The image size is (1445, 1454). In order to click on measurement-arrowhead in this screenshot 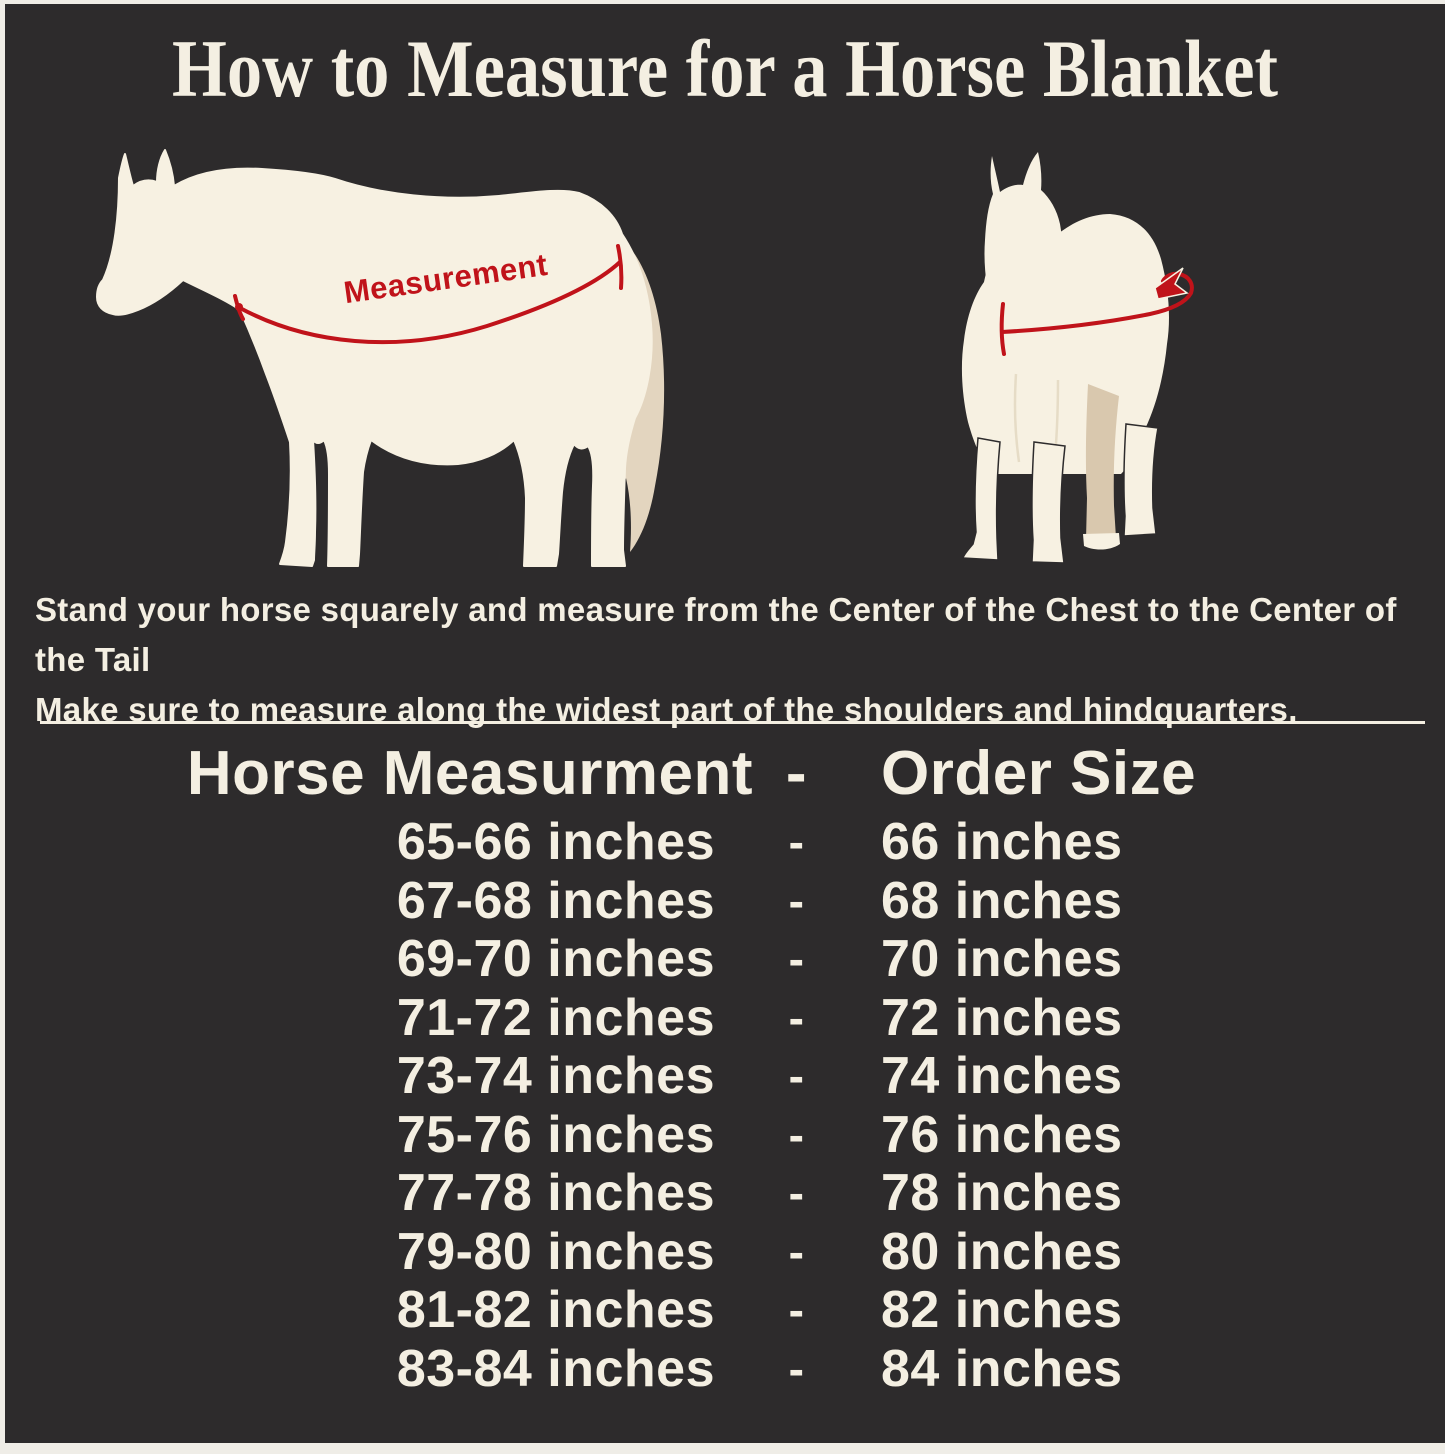, I will do `click(1171, 283)`.